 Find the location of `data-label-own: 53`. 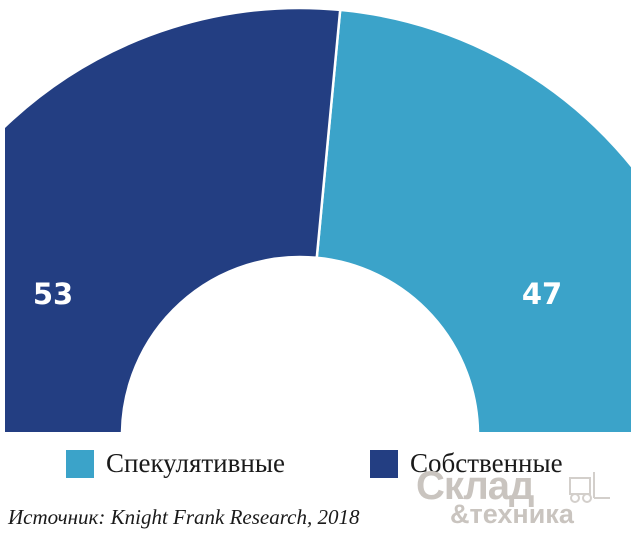

data-label-own: 53 is located at coordinates (53, 294).